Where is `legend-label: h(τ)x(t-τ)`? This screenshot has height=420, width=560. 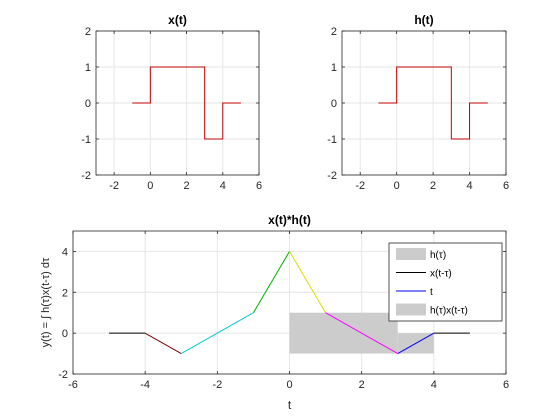
legend-label: h(τ)x(t-τ) is located at coordinates (449, 311).